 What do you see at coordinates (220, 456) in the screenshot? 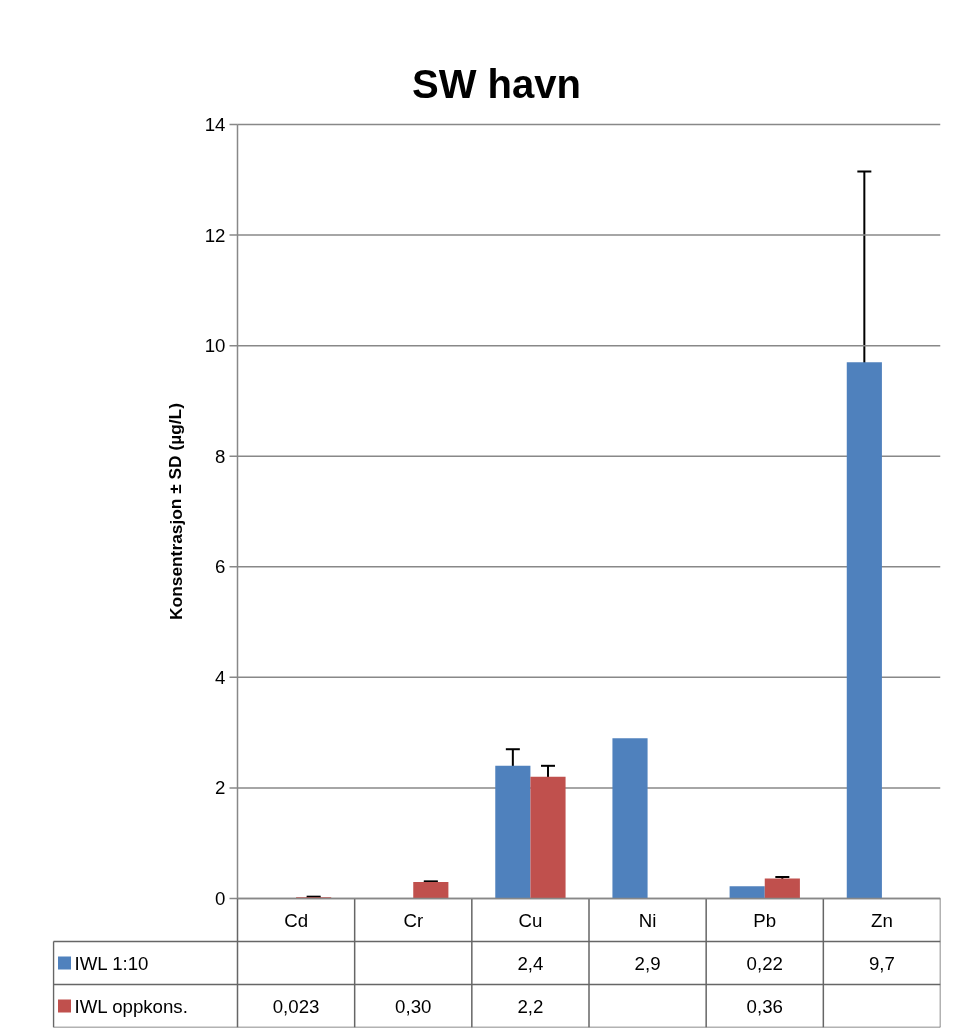
I see `y-tick-label: 8` at bounding box center [220, 456].